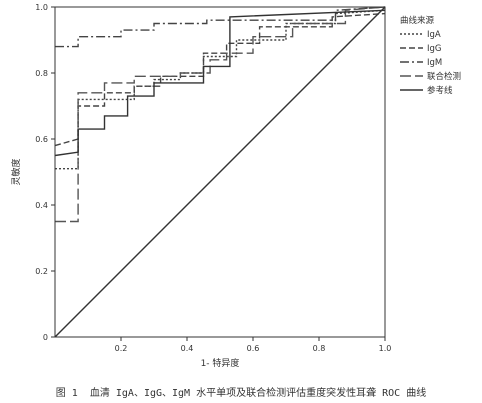  I want to click on y-tick-label: 1.0, so click(41, 7).